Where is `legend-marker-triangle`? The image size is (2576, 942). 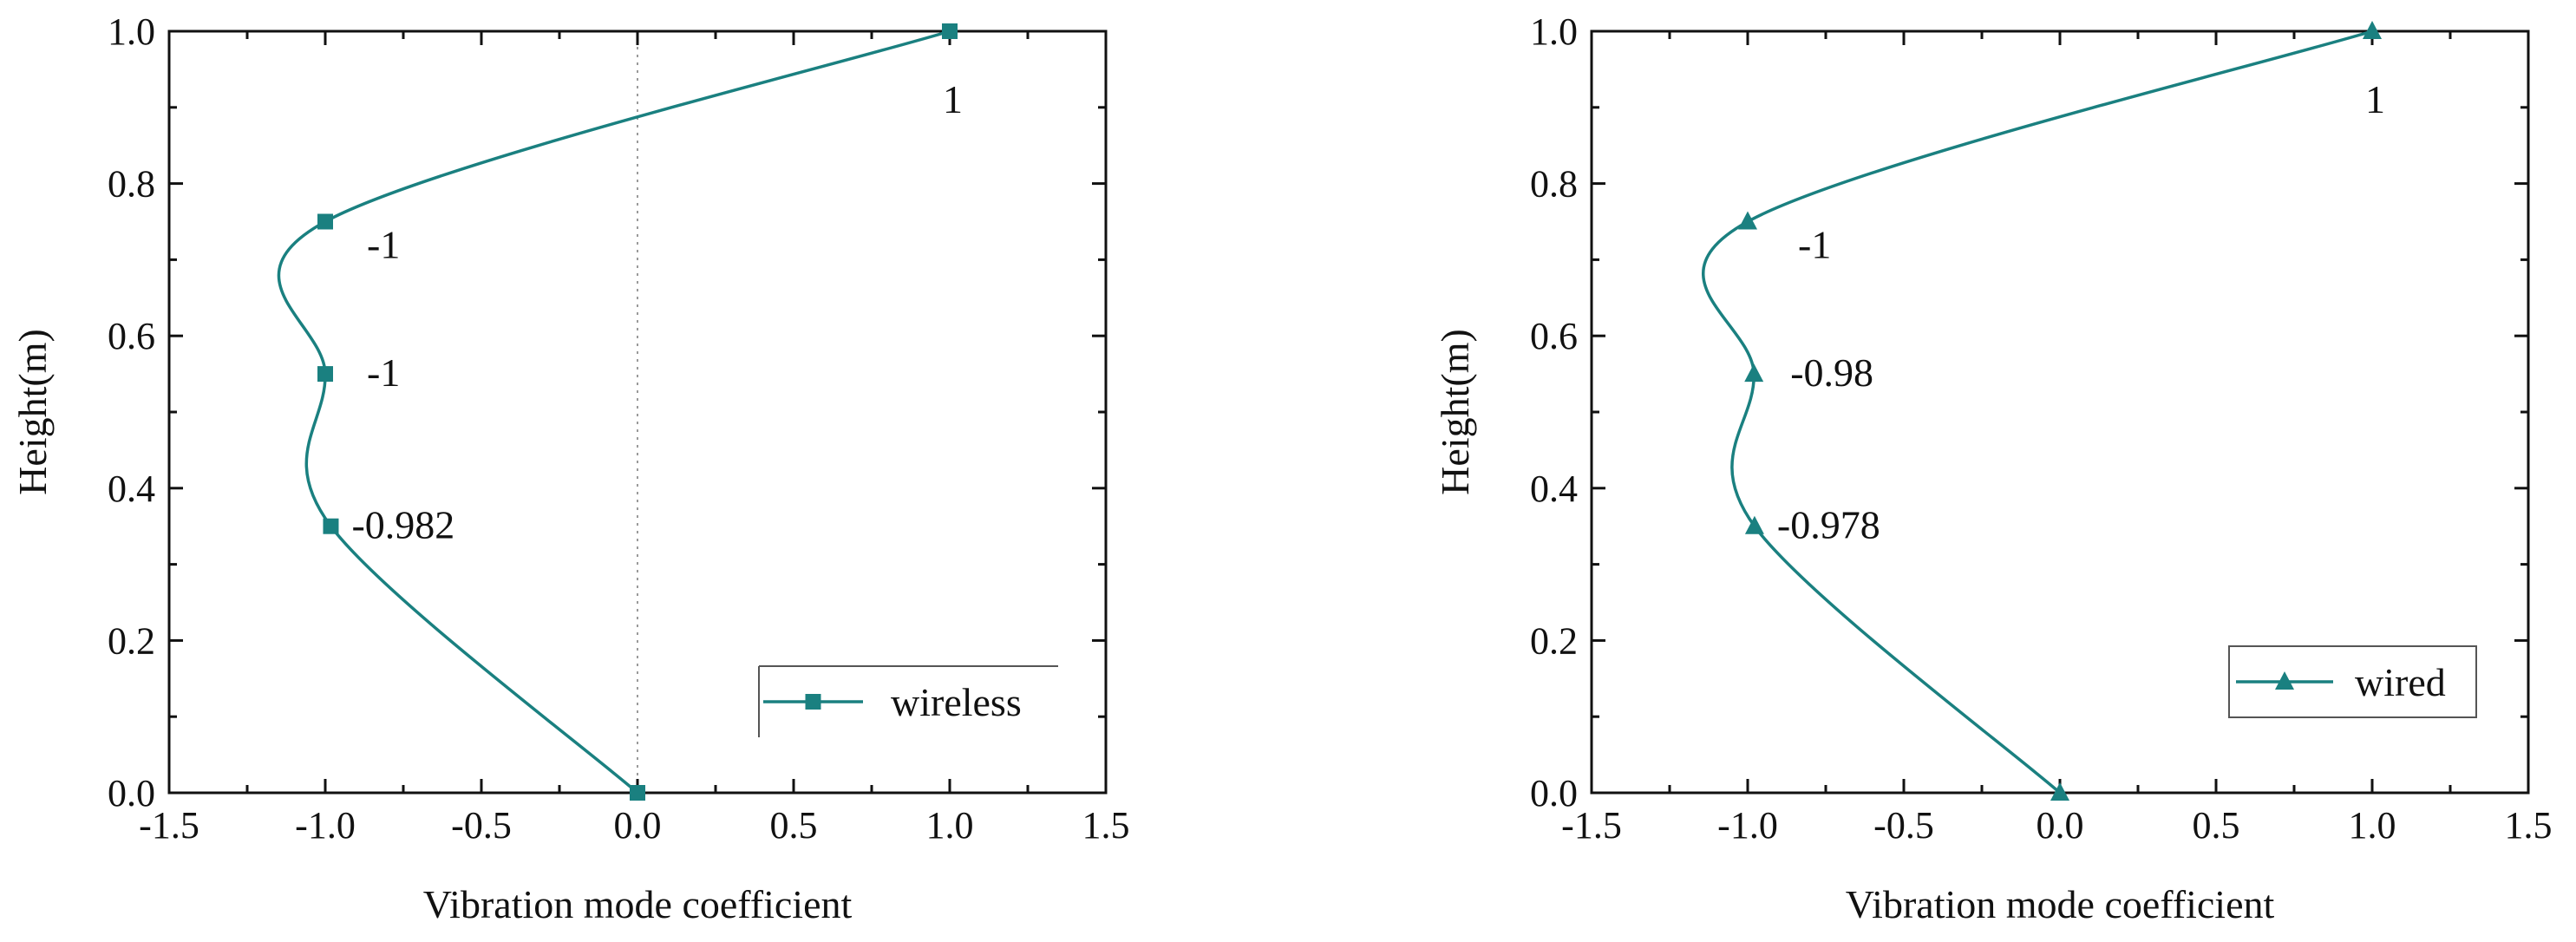 legend-marker-triangle is located at coordinates (2284, 680).